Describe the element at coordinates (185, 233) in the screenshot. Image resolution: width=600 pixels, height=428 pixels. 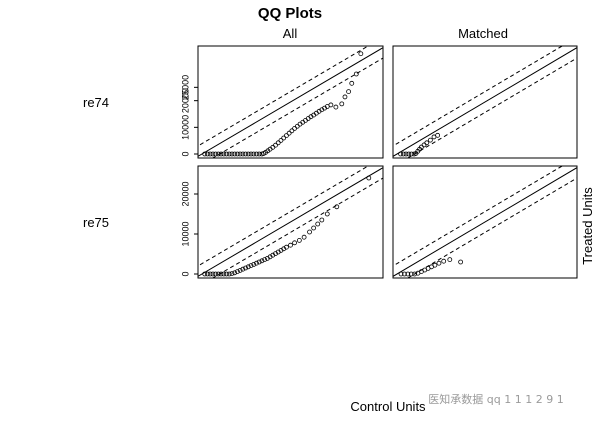
I see `y-tick-label: 10000` at that location.